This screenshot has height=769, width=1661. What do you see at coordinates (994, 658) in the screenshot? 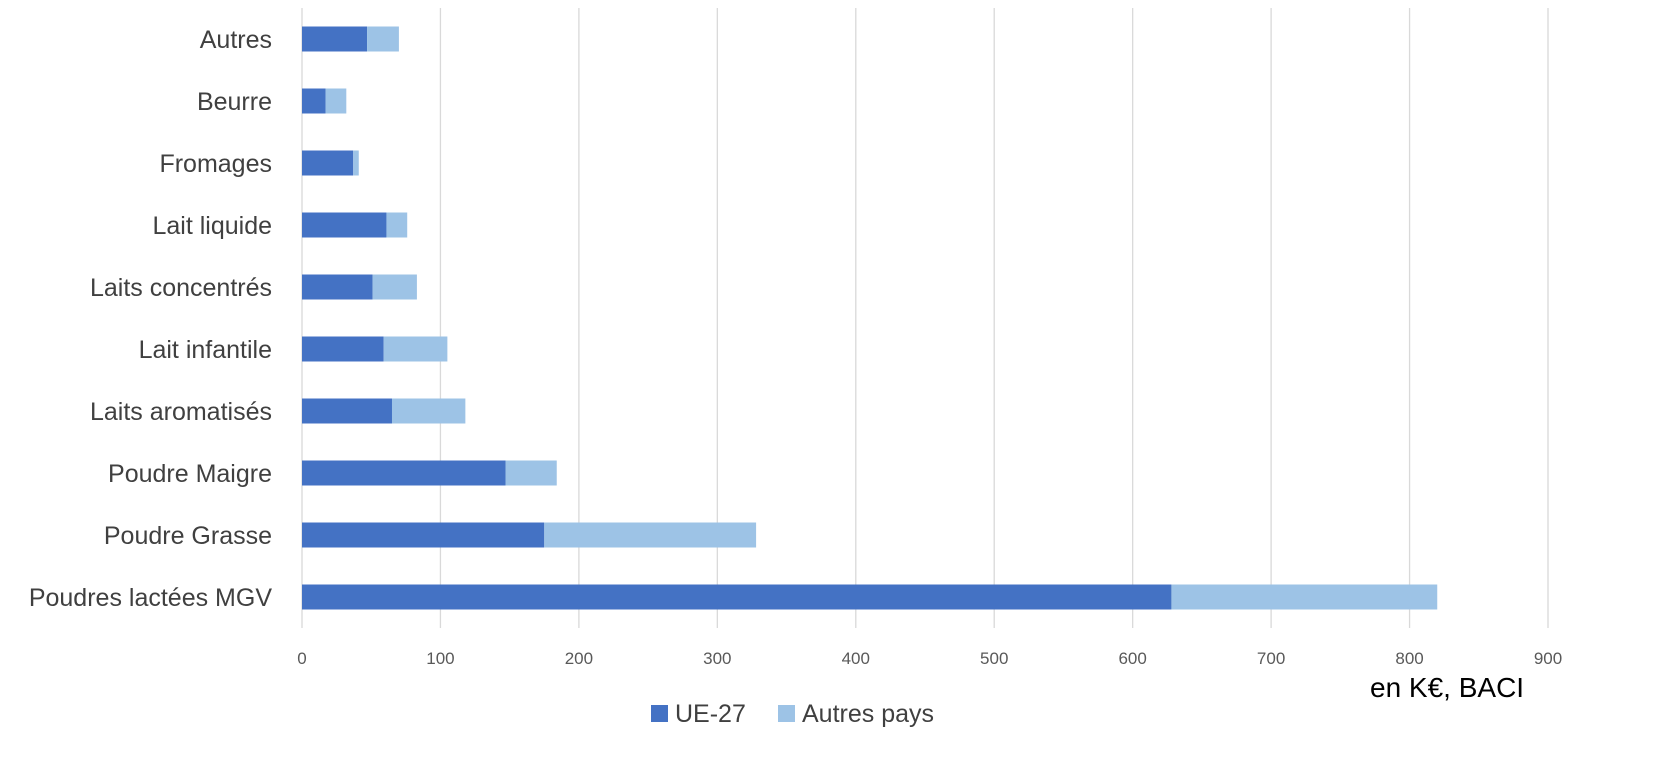
I see `x-tick-label: 500` at bounding box center [994, 658].